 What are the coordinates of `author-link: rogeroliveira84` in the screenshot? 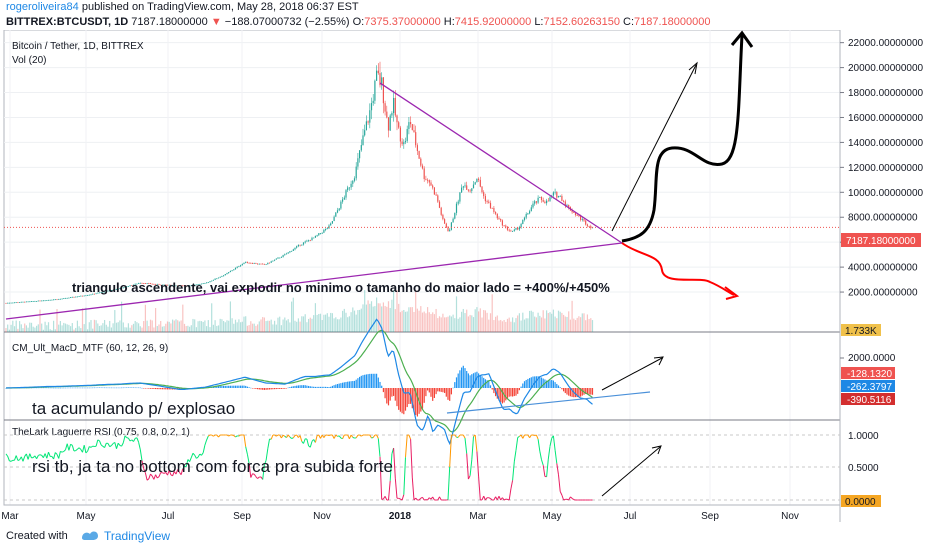 It's located at (42, 7).